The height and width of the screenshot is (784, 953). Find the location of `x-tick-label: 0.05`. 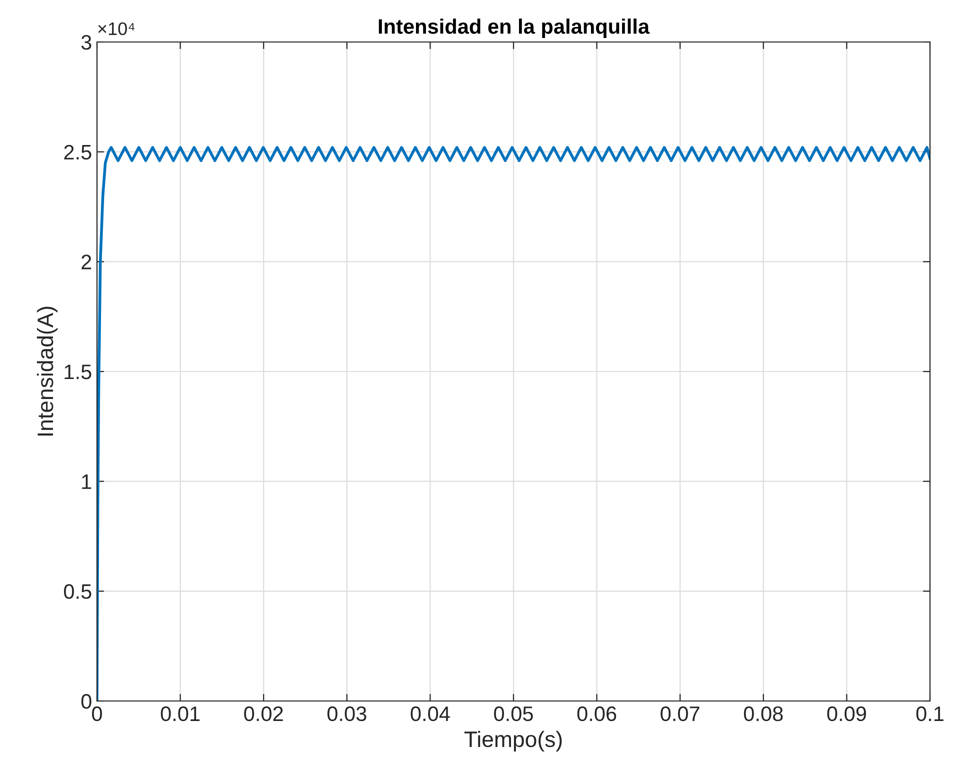

x-tick-label: 0.05 is located at coordinates (513, 714).